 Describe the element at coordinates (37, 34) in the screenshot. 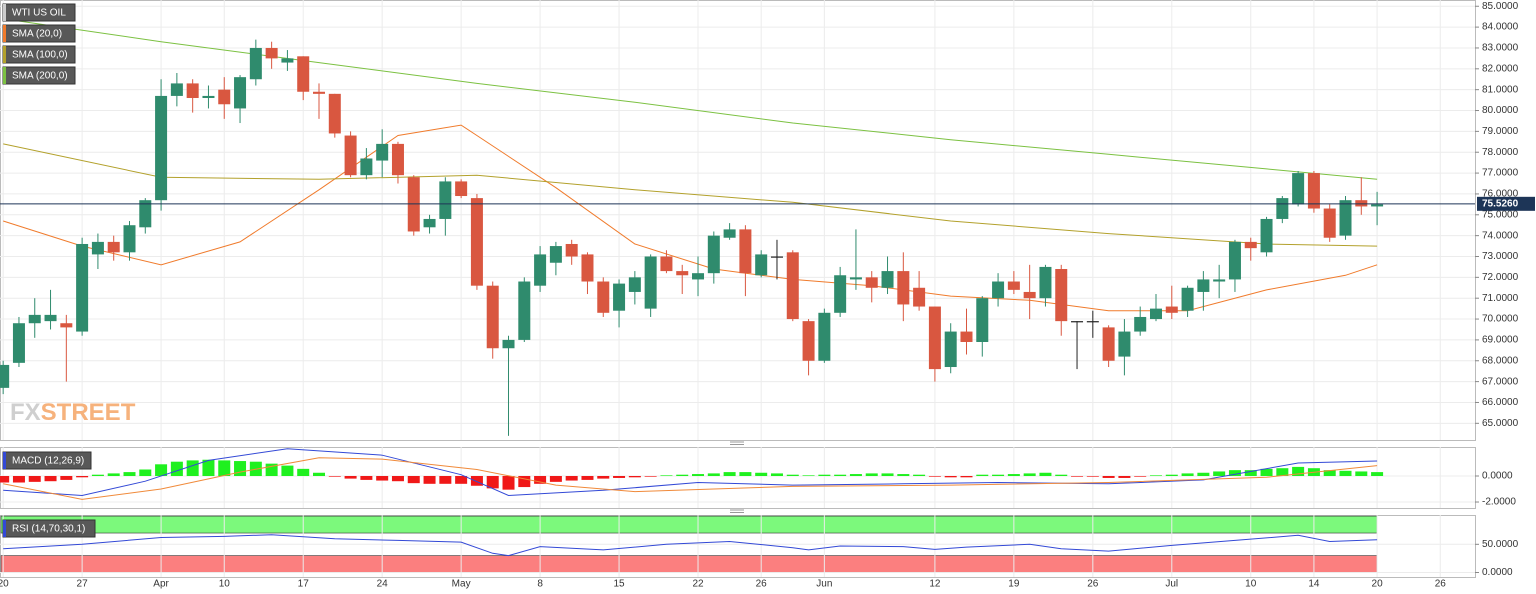

I see `legend-label: SMA (20,0)` at that location.